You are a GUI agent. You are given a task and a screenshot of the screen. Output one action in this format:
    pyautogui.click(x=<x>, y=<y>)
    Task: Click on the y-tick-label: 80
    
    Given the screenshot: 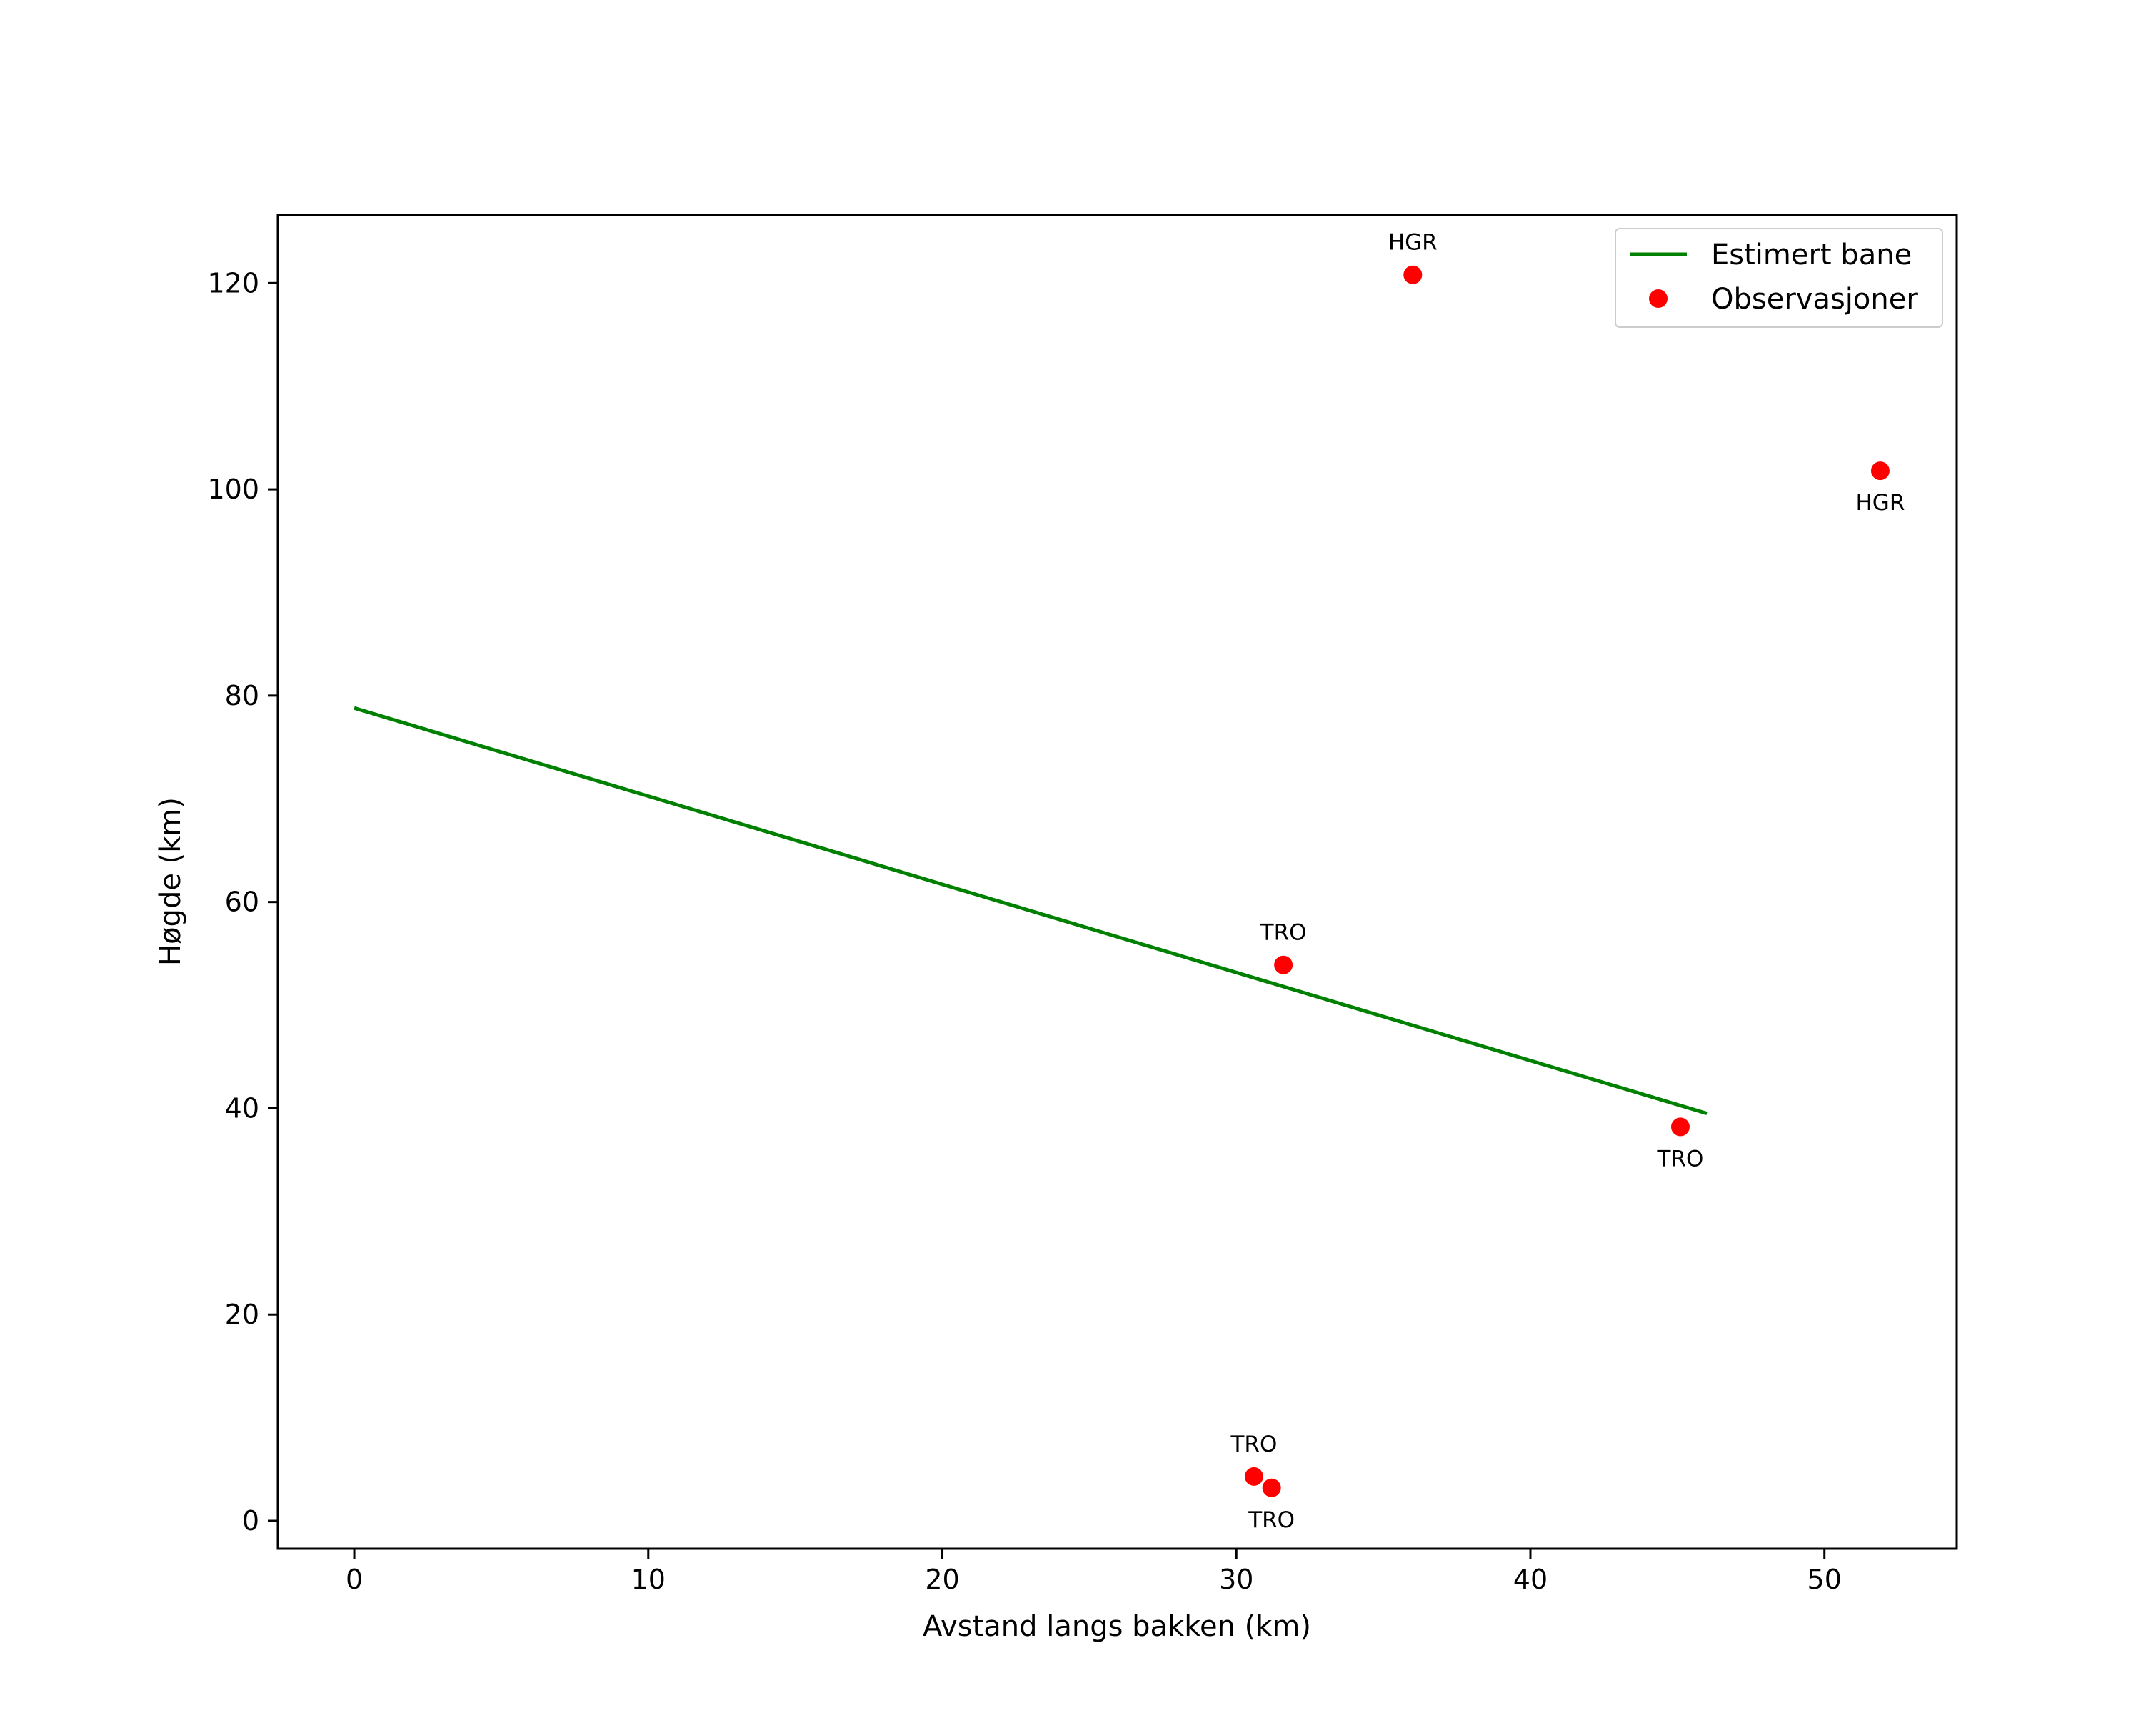 What is the action you would take?
    pyautogui.click(x=242, y=695)
    